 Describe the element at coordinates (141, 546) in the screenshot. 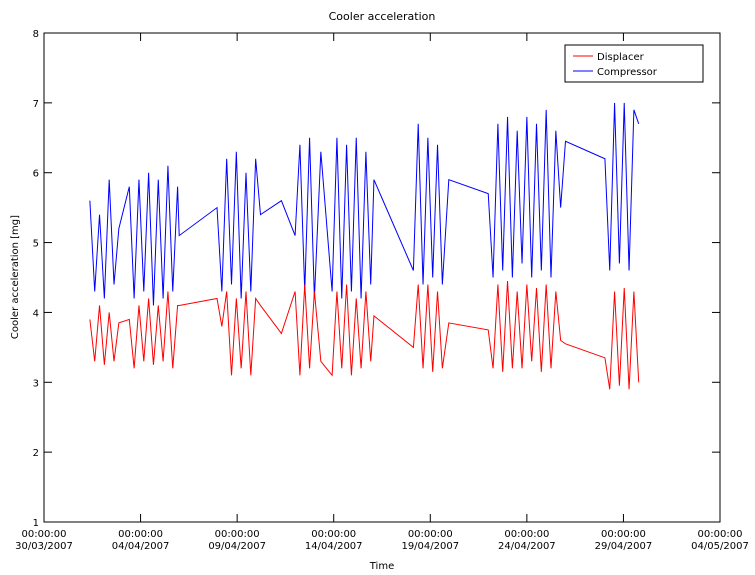

I see `x-tick-date: 04/04/2007` at that location.